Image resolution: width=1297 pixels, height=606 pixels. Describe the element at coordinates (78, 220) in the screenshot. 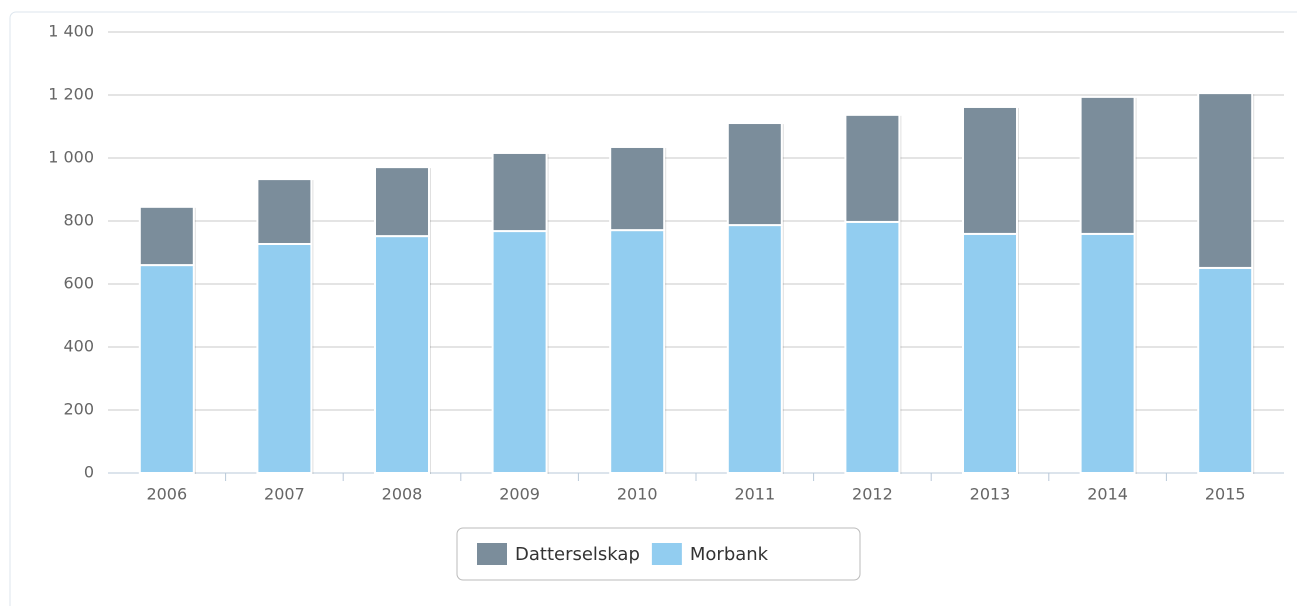

I see `y-tick-label: 800` at that location.